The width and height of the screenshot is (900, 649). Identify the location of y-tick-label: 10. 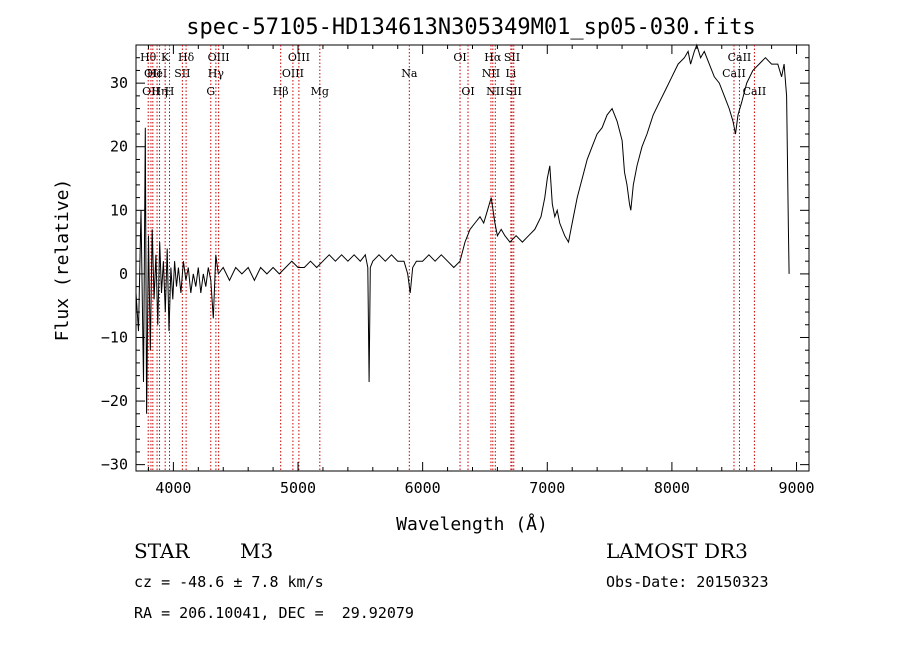
(119, 210).